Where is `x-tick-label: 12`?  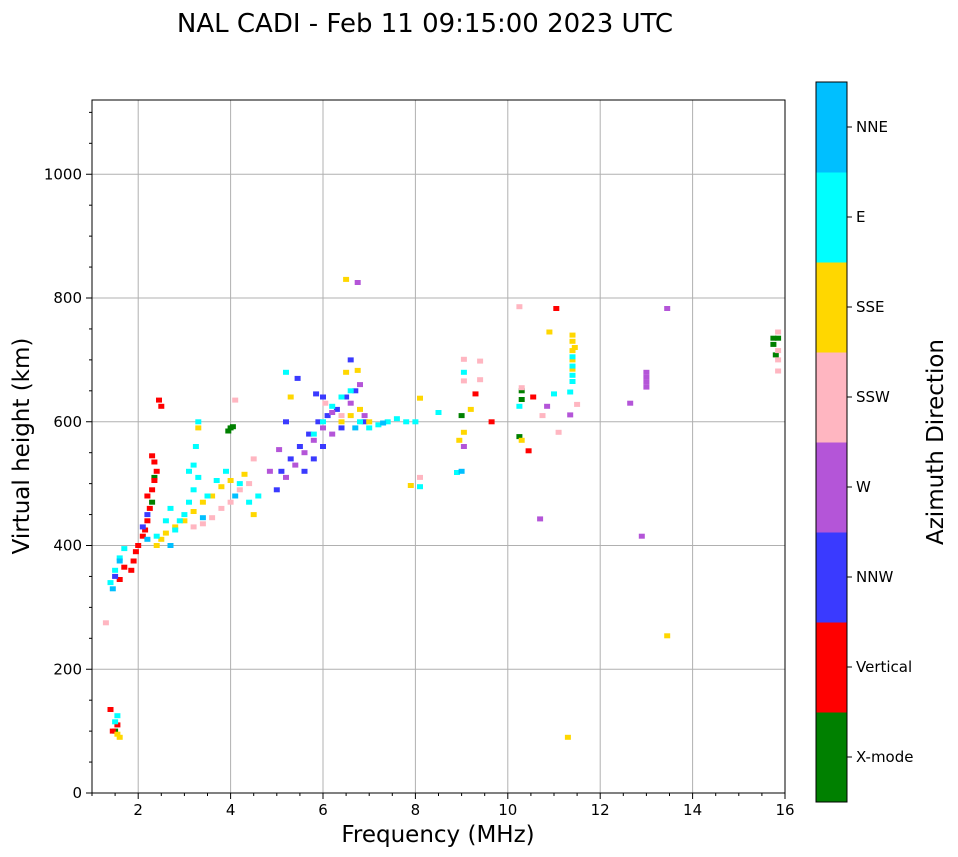
x-tick-label: 12 is located at coordinates (600, 810).